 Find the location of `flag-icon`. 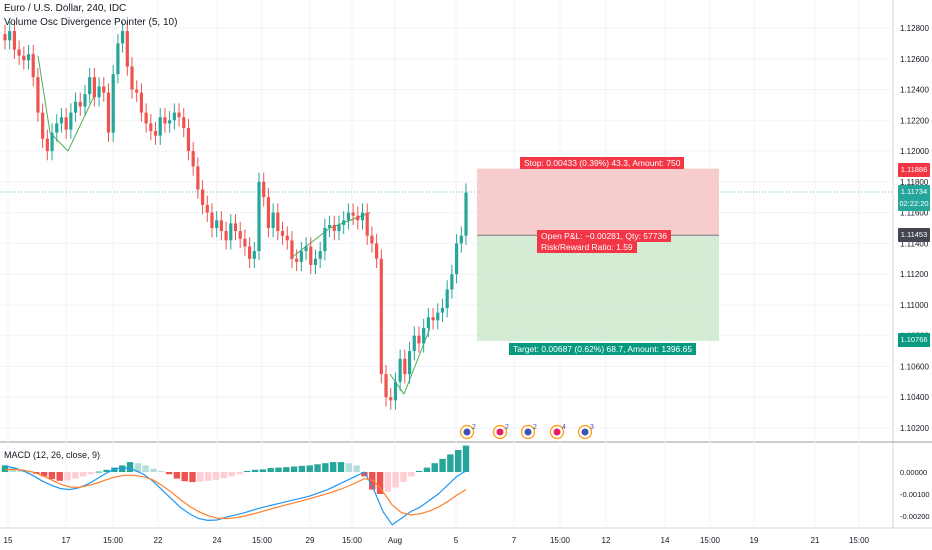

flag-icon is located at coordinates (500, 432).